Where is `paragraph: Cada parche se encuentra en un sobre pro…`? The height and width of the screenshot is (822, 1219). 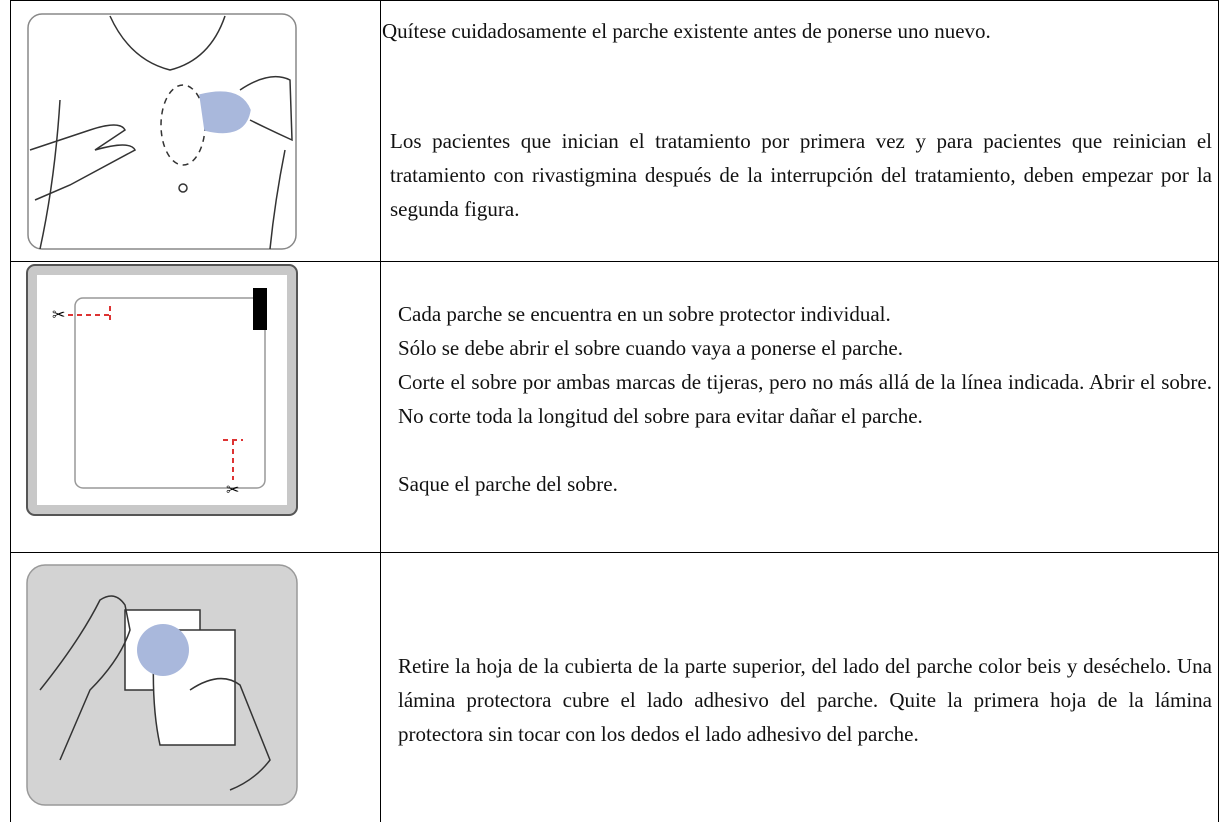 paragraph: Cada parche se encuentra en un sobre pro… is located at coordinates (644, 314).